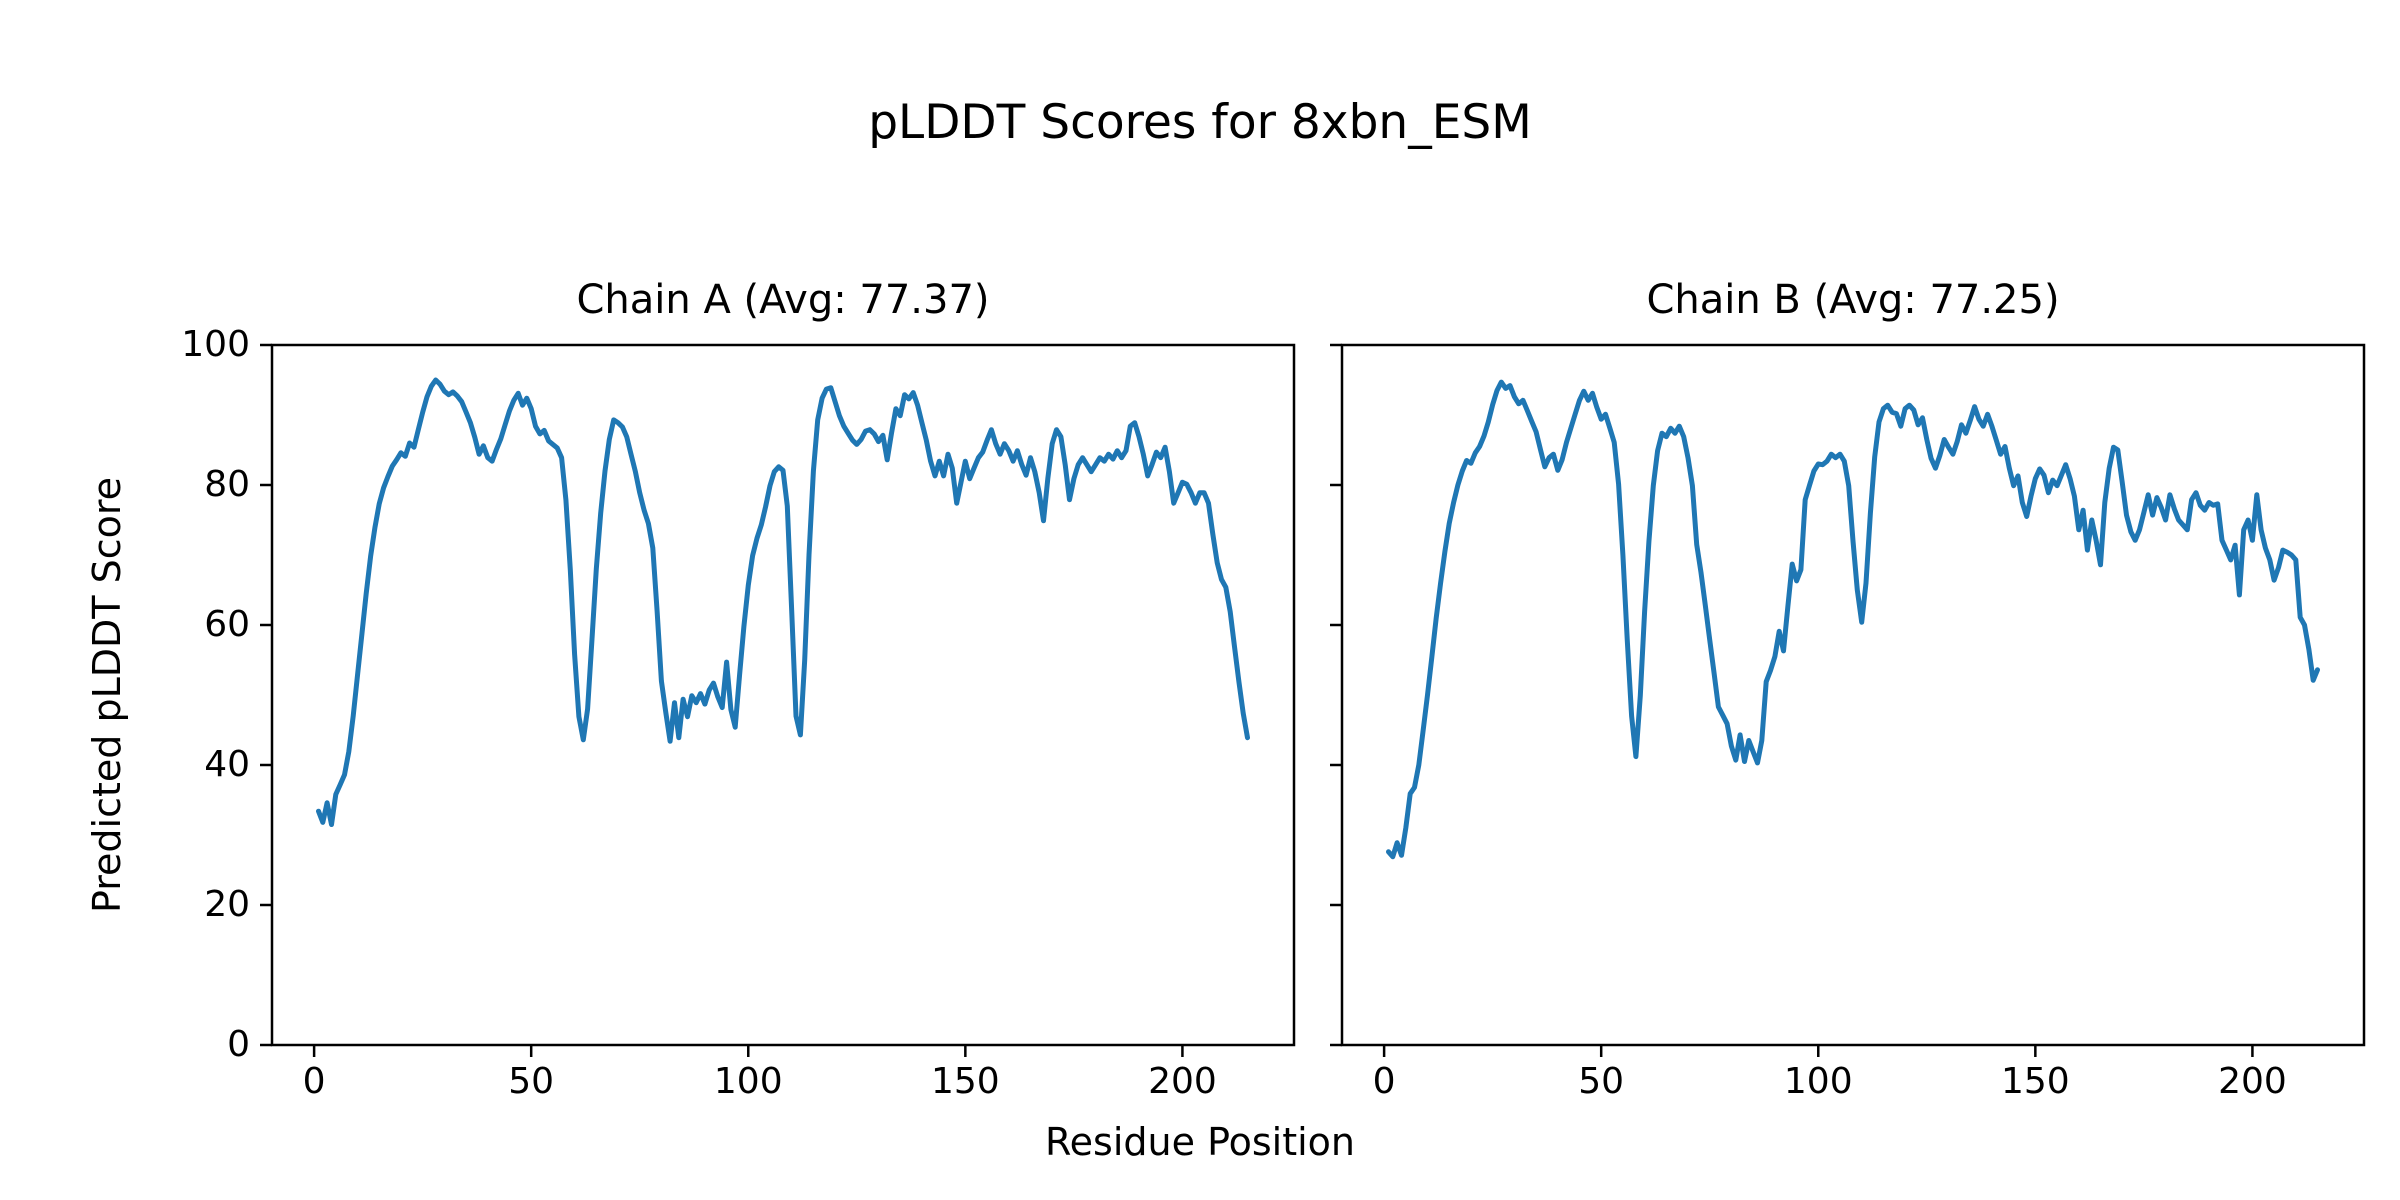 This screenshot has height=1200, width=2400. What do you see at coordinates (1853, 300) in the screenshot?
I see `chain-b-plot-title: Chain B (Avg: 77.25)` at bounding box center [1853, 300].